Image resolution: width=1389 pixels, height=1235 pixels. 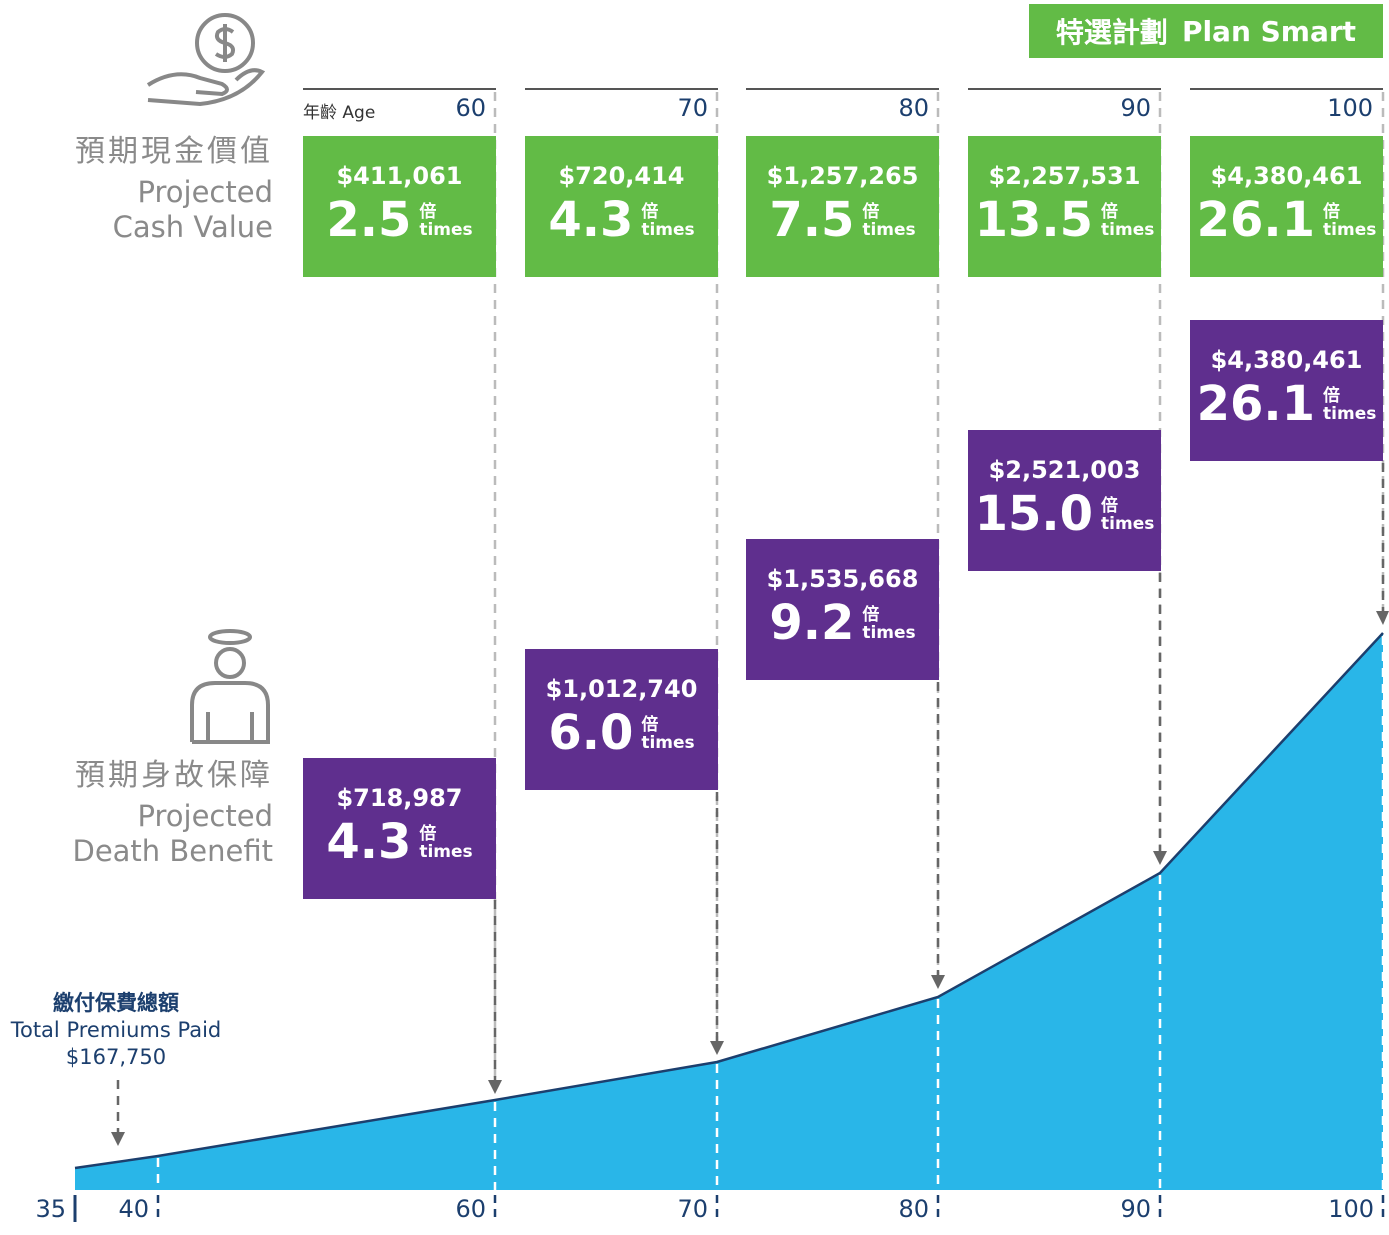 I want to click on age: 100, so click(x=1350, y=108).